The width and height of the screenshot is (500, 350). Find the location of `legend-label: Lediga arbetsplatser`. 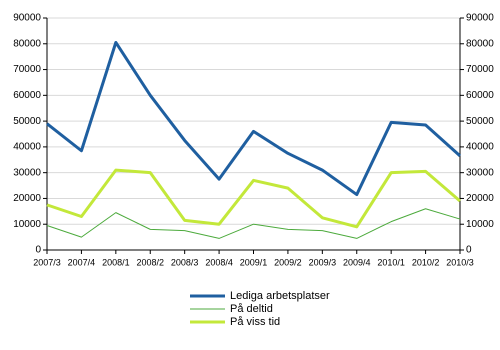

legend-label: Lediga arbetsplatser is located at coordinates (280, 296).